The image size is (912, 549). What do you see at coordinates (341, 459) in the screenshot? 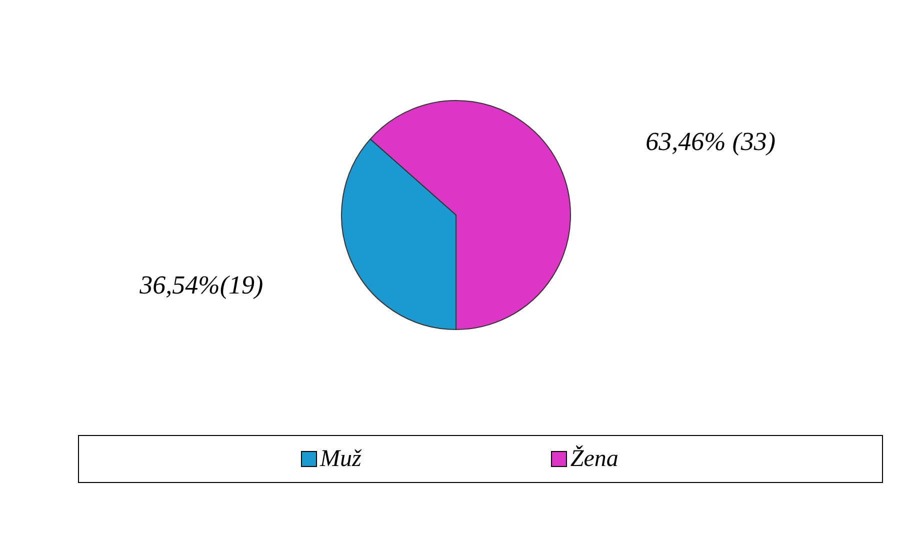
I see `legend-label: Muž` at bounding box center [341, 459].